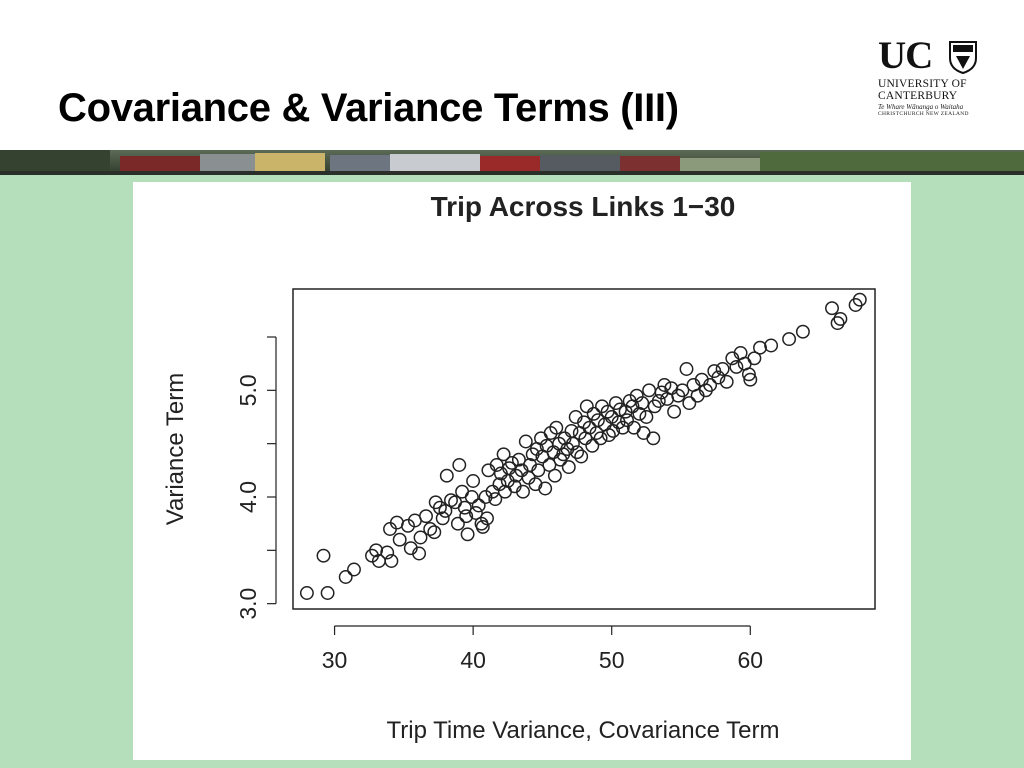  What do you see at coordinates (905, 55) in the screenshot?
I see `logo-wordmark: UC` at bounding box center [905, 55].